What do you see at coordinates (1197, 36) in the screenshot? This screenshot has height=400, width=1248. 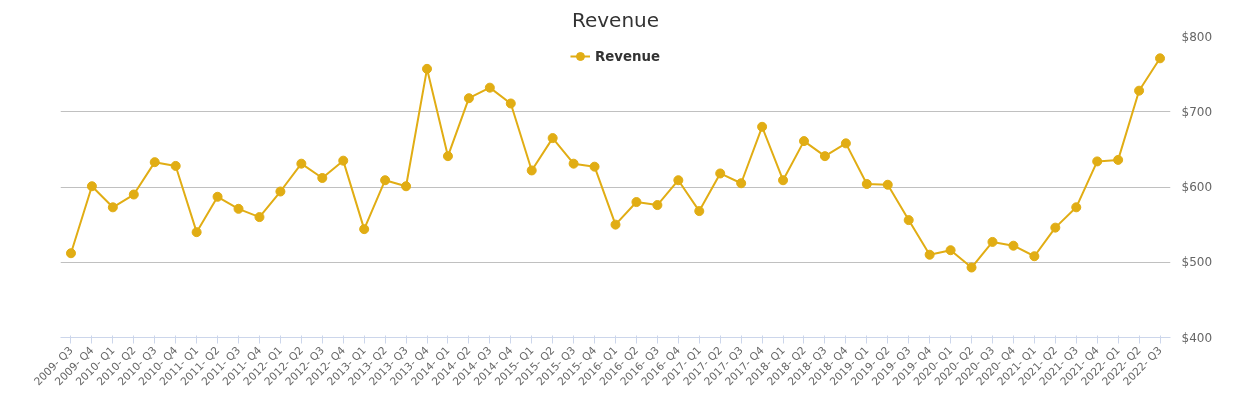 I see `y-tick-label: $800` at bounding box center [1197, 36].